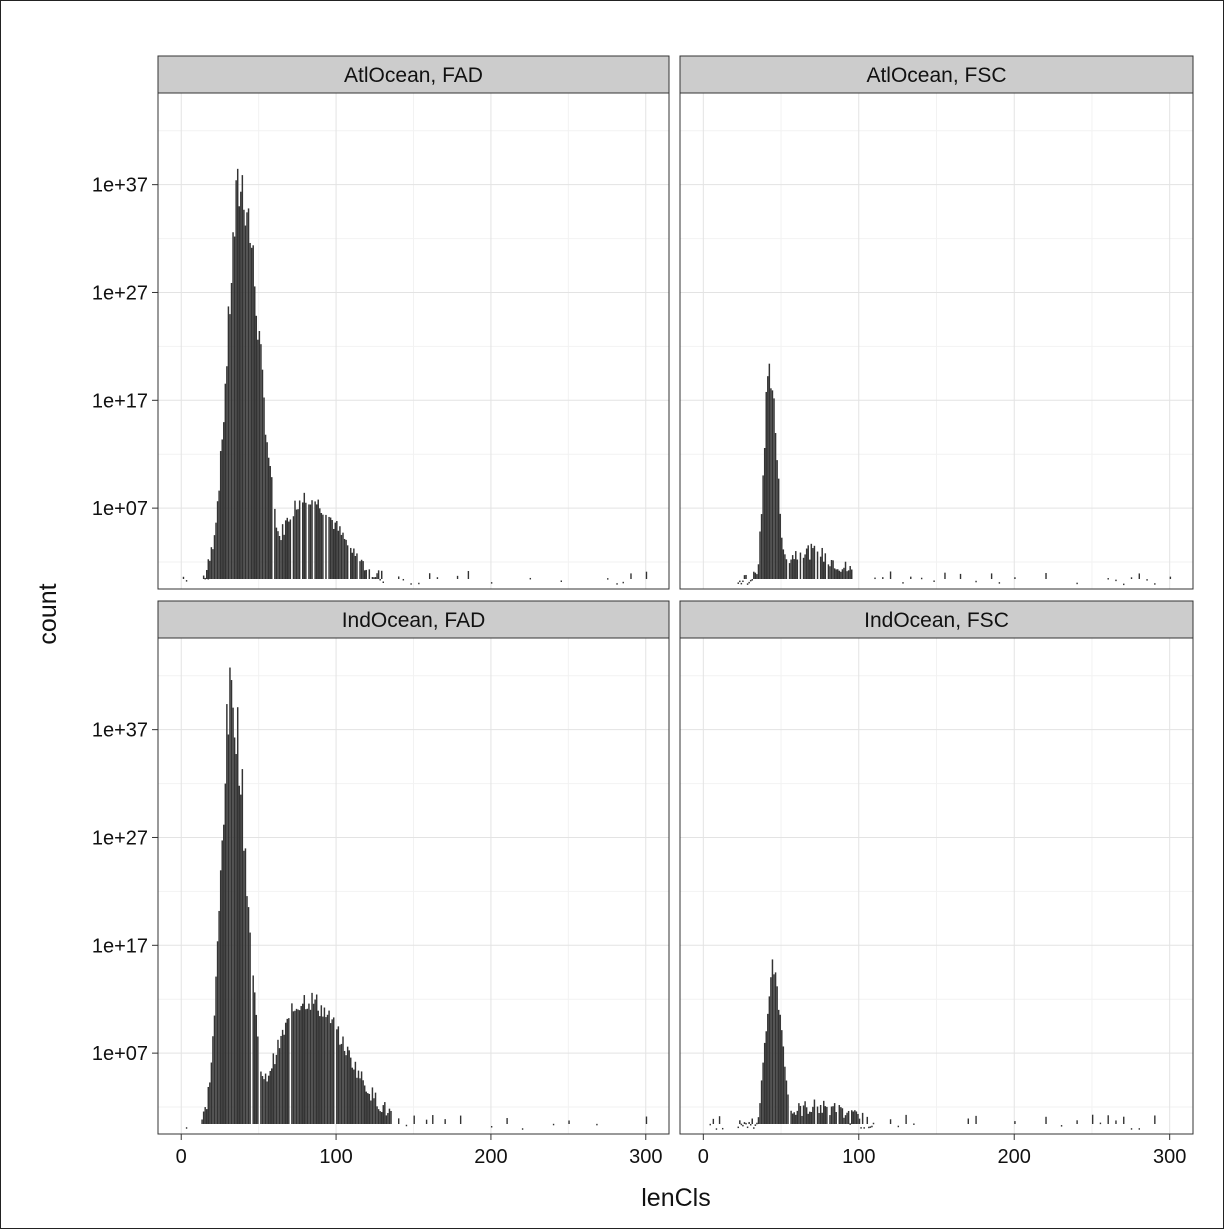  What do you see at coordinates (675, 1198) in the screenshot?
I see `x-axis-title: lenCls` at bounding box center [675, 1198].